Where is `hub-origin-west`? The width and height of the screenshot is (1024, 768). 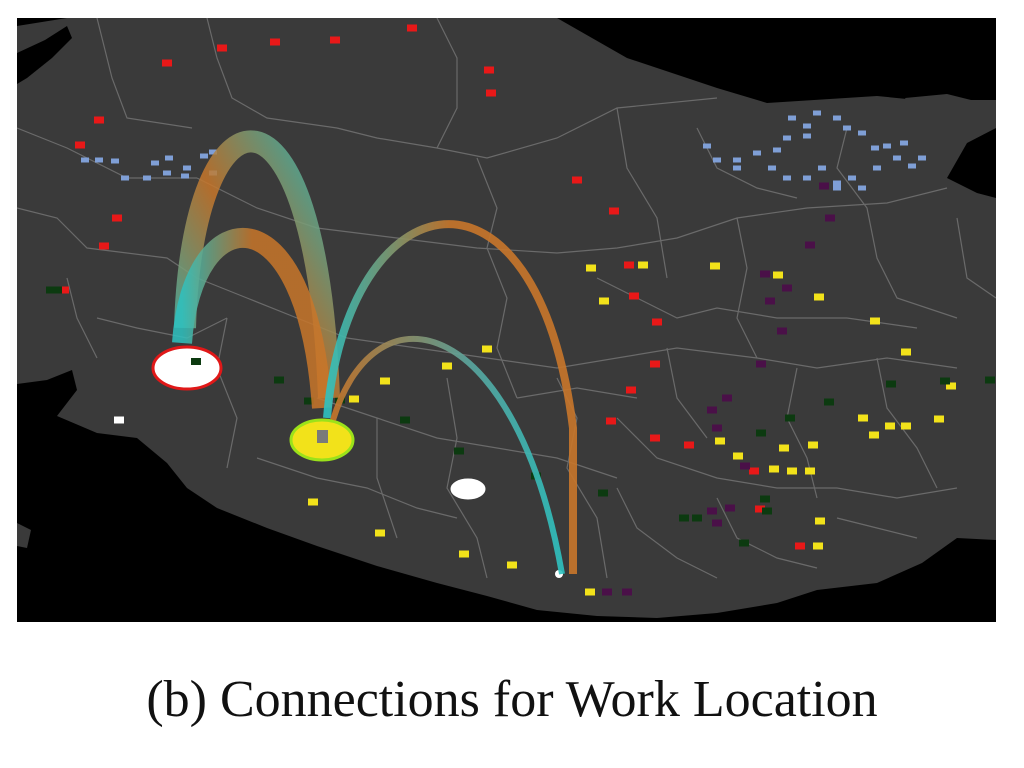 hub-origin-west is located at coordinates (187, 368).